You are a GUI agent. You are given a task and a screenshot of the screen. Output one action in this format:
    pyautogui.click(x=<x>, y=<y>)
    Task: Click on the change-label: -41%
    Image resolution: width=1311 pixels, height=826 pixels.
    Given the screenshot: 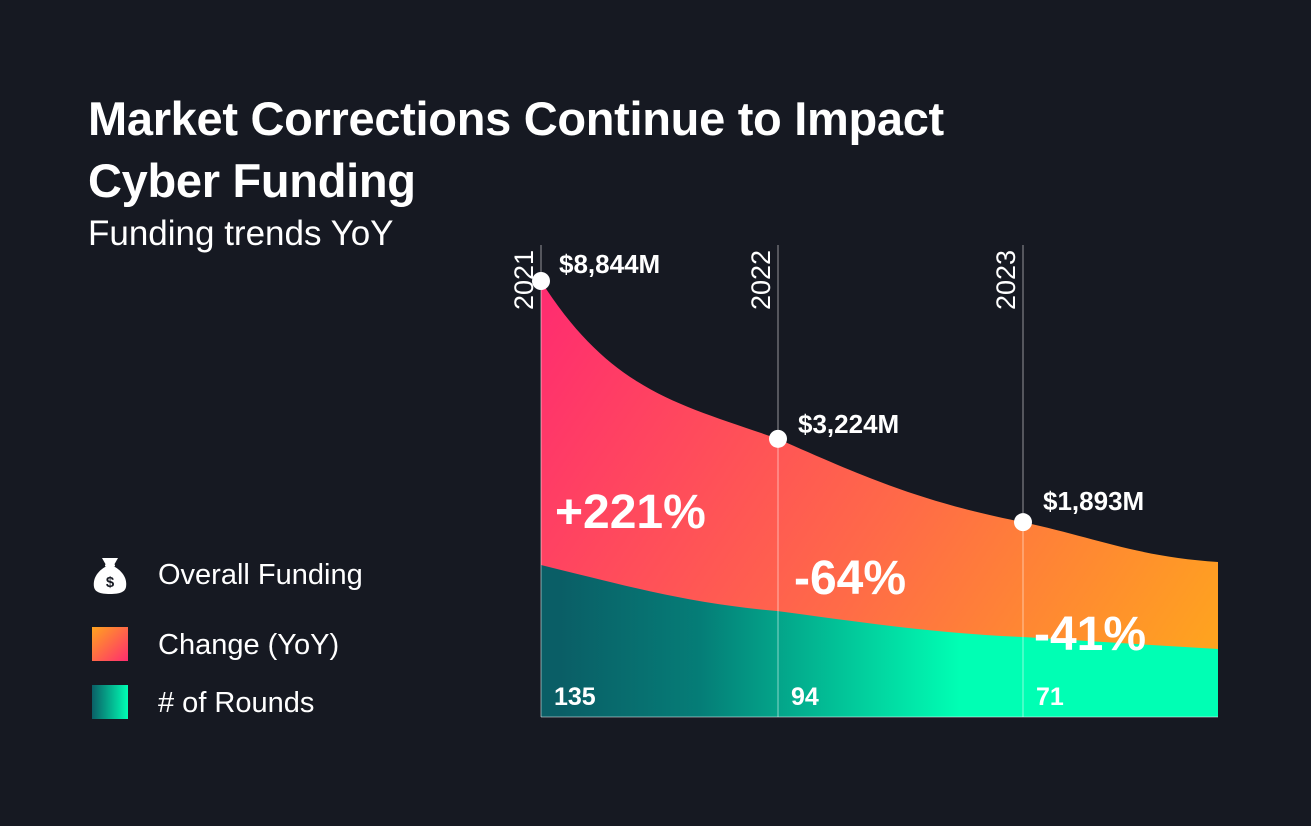 What is the action you would take?
    pyautogui.click(x=1090, y=634)
    